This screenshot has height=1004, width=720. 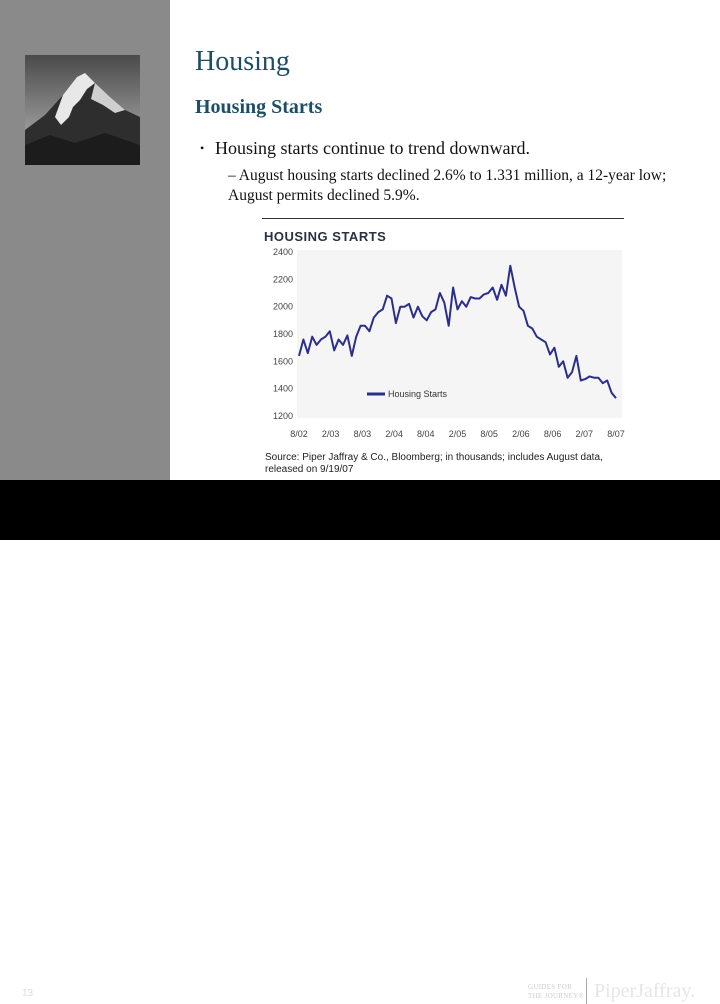 I want to click on y-tick-label: 1600, so click(x=283, y=361).